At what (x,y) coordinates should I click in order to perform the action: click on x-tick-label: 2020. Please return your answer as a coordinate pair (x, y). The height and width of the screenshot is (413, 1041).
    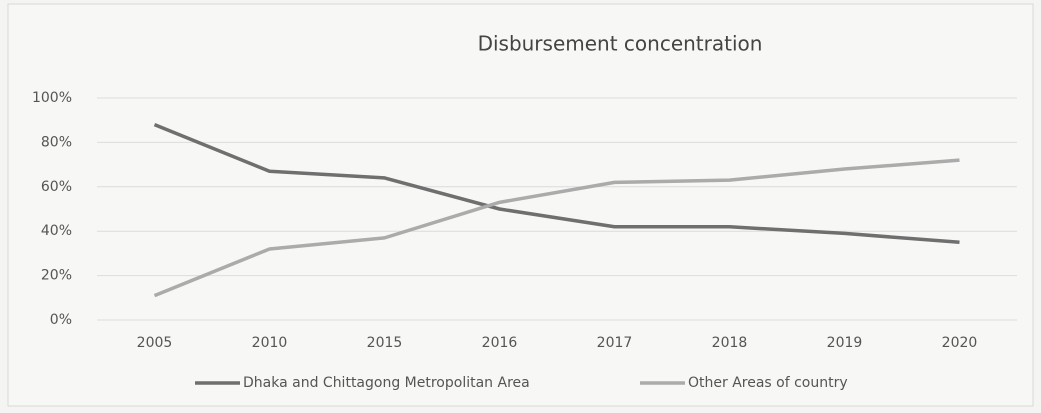
    Looking at the image, I should click on (960, 343).